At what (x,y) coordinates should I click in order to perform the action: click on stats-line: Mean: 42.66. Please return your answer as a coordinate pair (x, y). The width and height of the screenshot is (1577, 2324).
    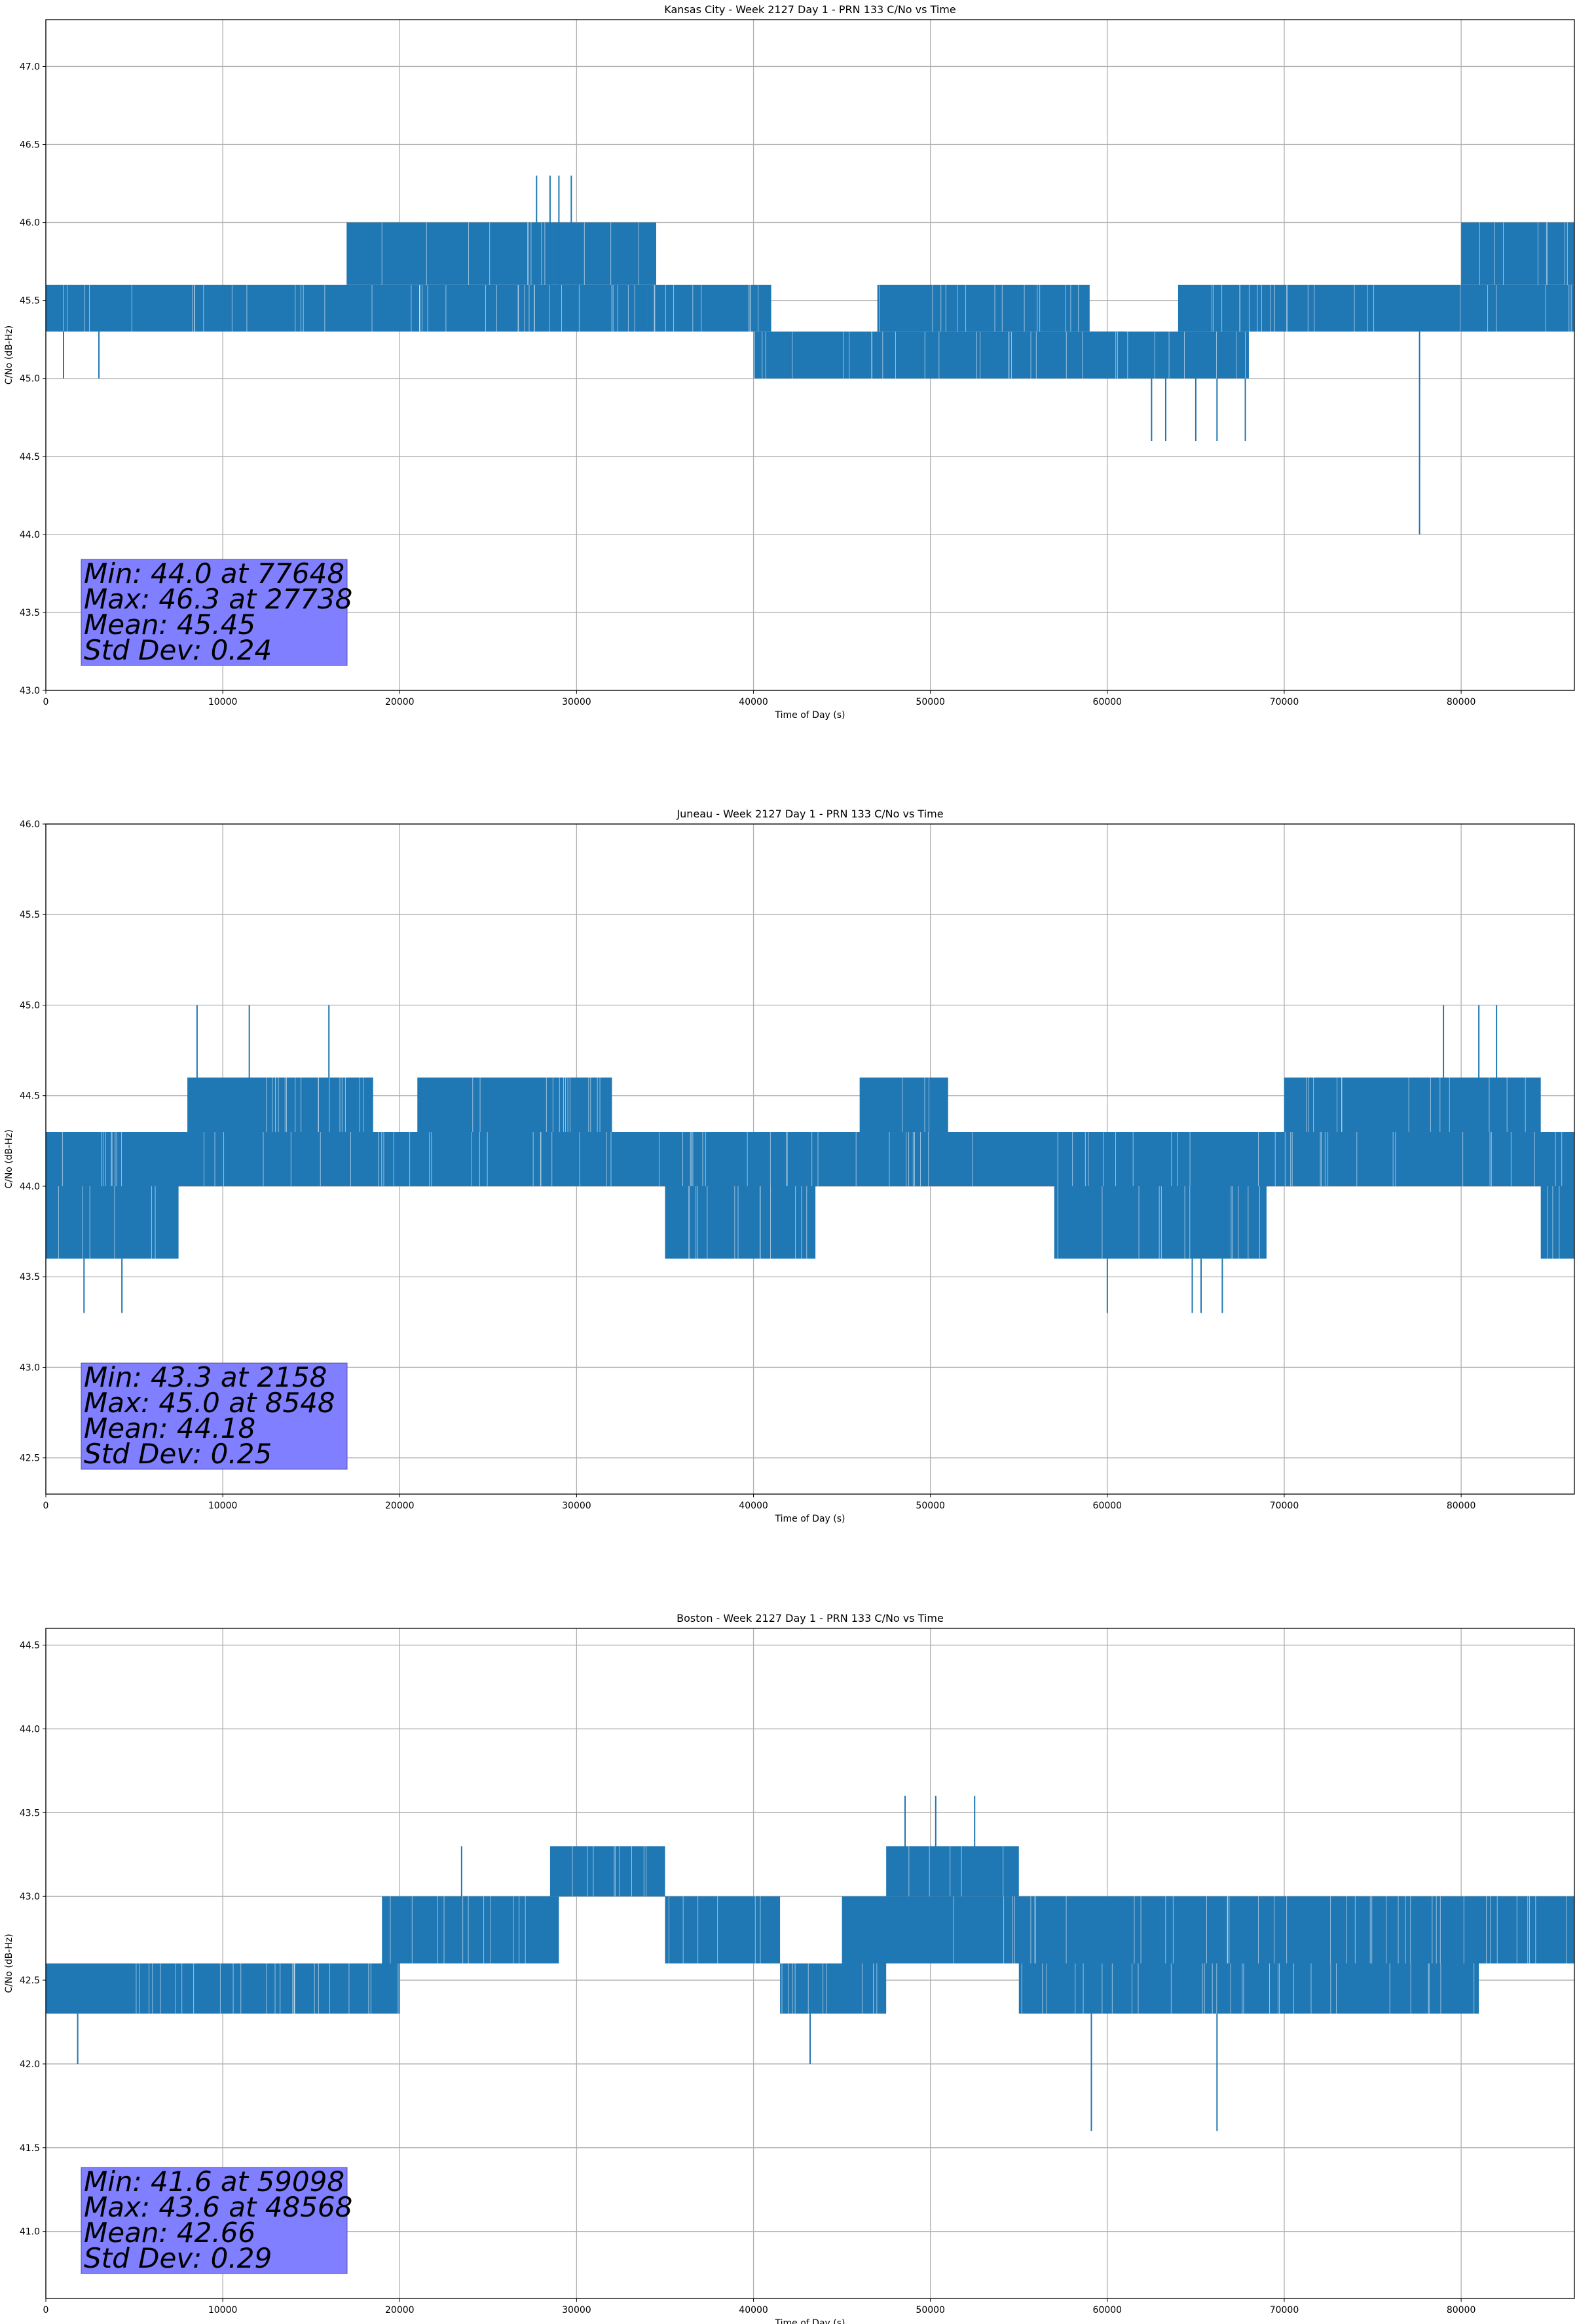
    Looking at the image, I should click on (169, 2233).